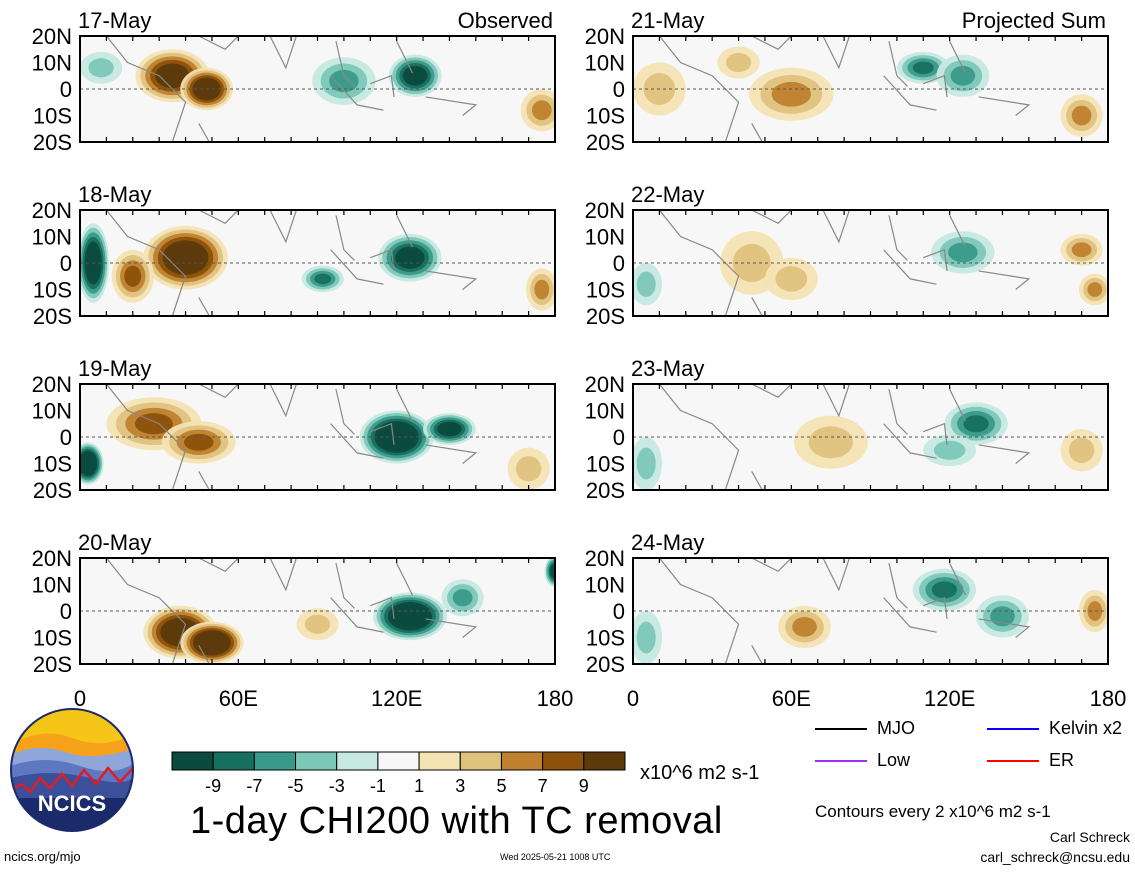  I want to click on author-email: carl_schreck@ncsu.edu, so click(1055, 857).